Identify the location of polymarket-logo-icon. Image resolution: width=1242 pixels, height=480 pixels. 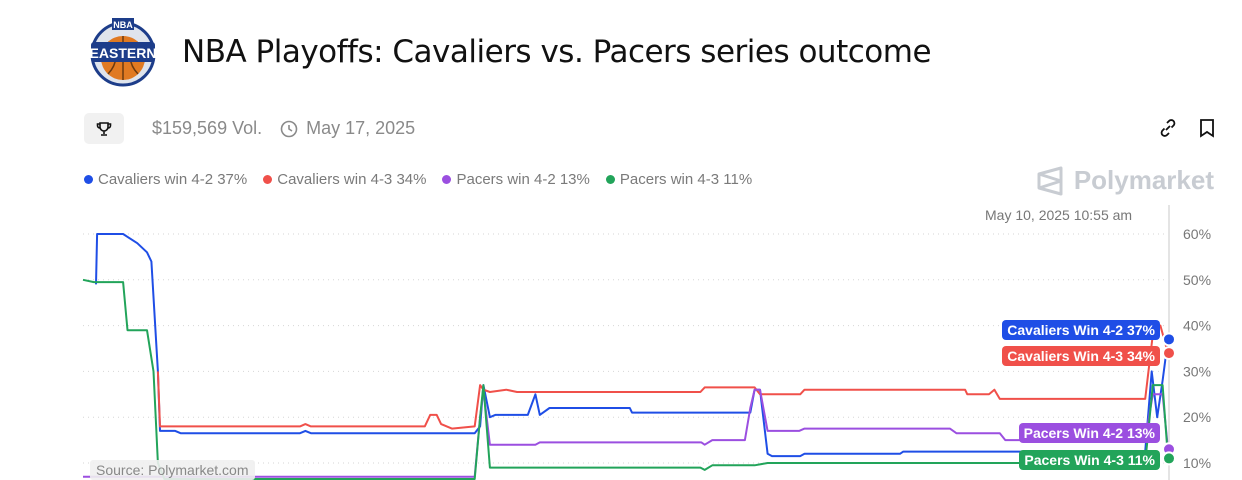
(1050, 180).